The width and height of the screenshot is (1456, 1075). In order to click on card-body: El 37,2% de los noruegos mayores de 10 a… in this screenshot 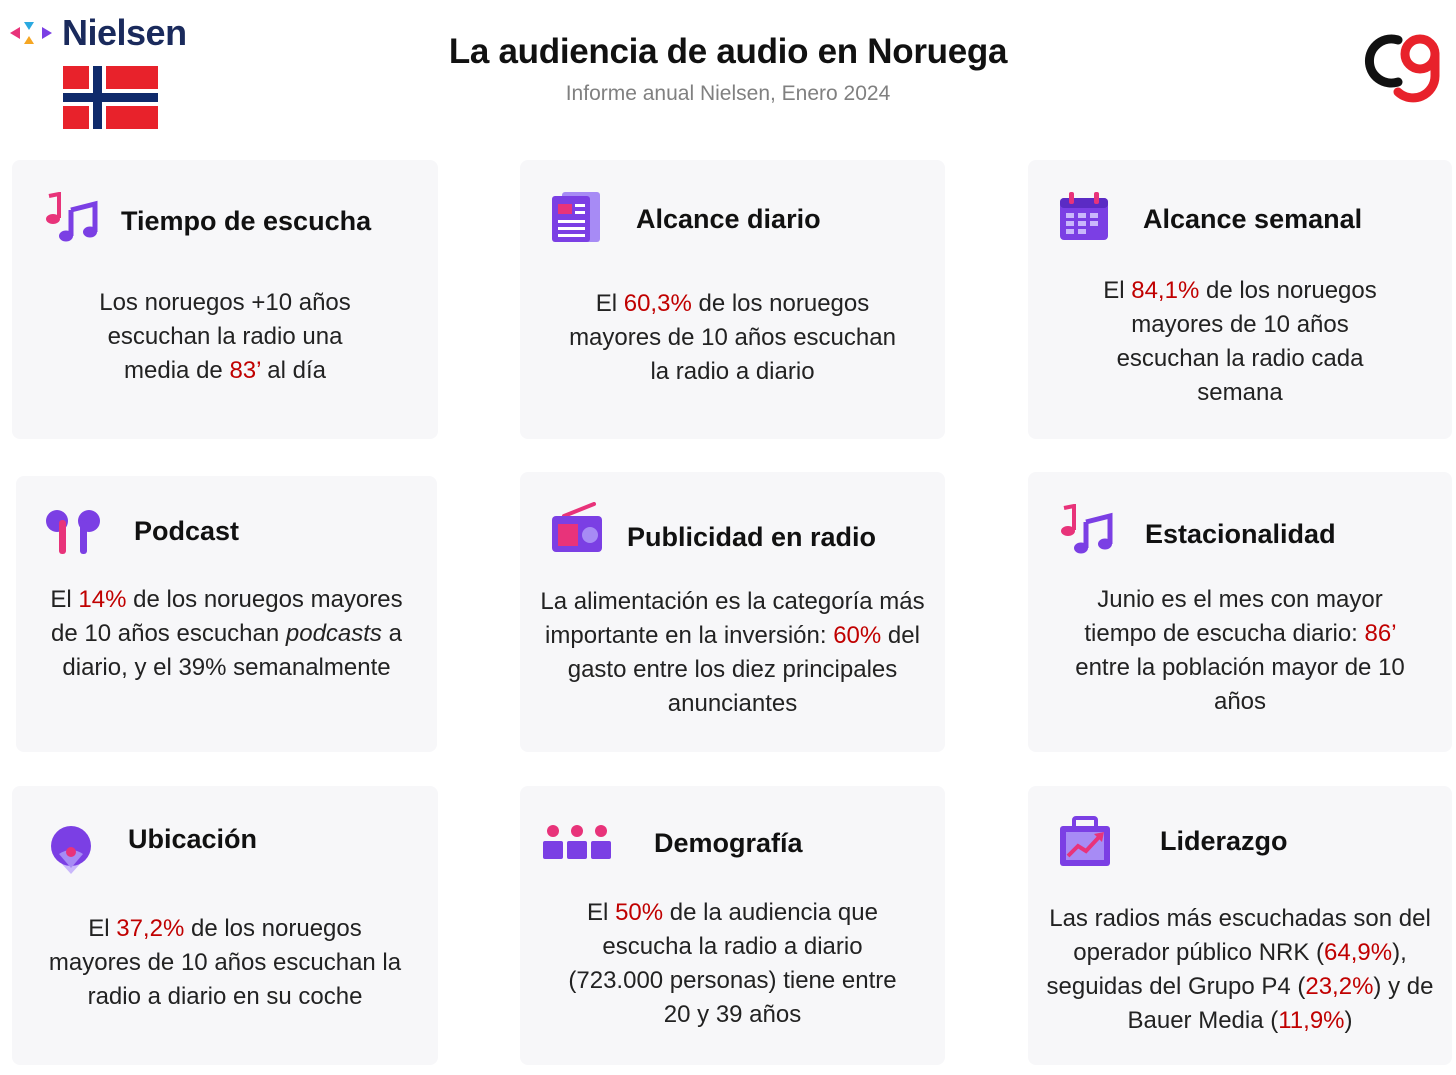, I will do `click(225, 963)`.